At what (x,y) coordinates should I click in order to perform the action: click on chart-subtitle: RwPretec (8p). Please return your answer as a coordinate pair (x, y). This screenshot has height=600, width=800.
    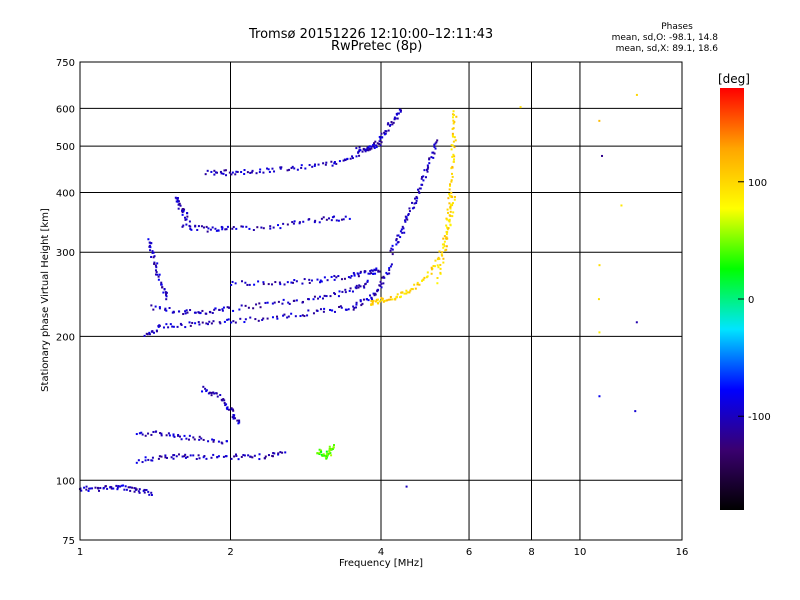
    Looking at the image, I should click on (377, 46).